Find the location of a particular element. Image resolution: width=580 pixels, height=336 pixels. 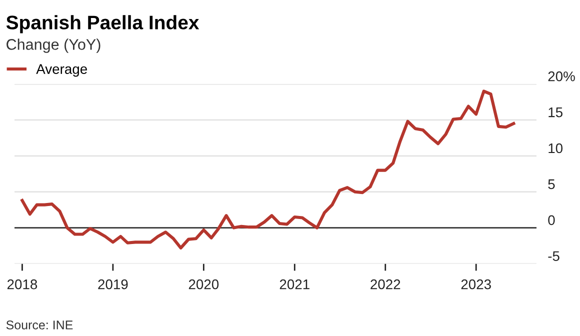

y-tick-label: 10 is located at coordinates (555, 148).